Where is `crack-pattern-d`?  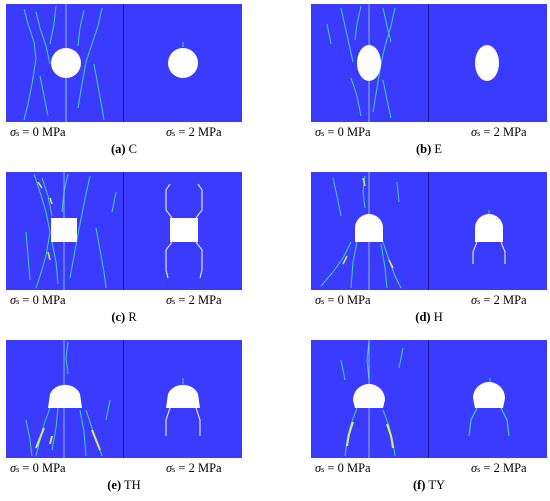
crack-pattern-d is located at coordinates (413, 231).